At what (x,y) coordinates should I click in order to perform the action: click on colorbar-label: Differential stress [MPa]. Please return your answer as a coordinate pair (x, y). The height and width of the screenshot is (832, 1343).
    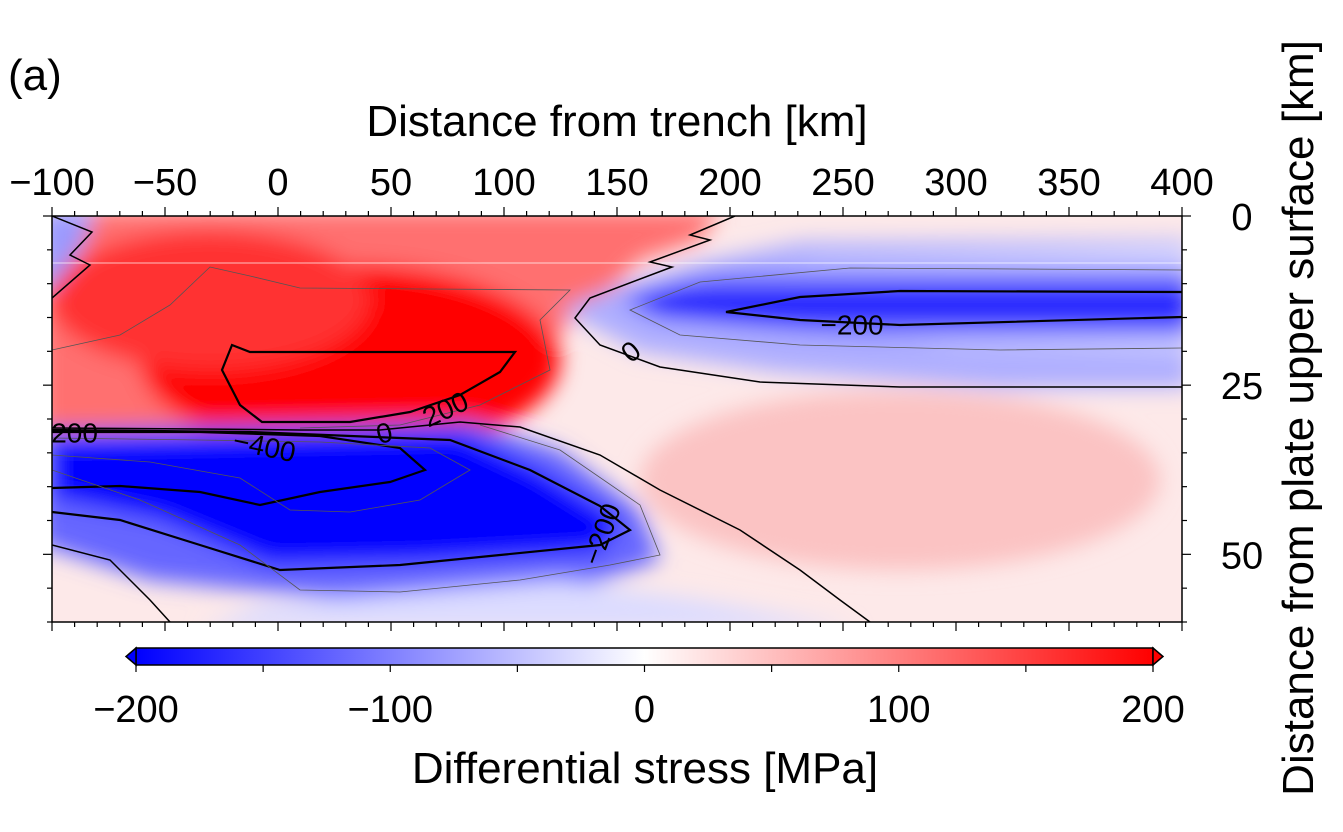
    Looking at the image, I should click on (645, 768).